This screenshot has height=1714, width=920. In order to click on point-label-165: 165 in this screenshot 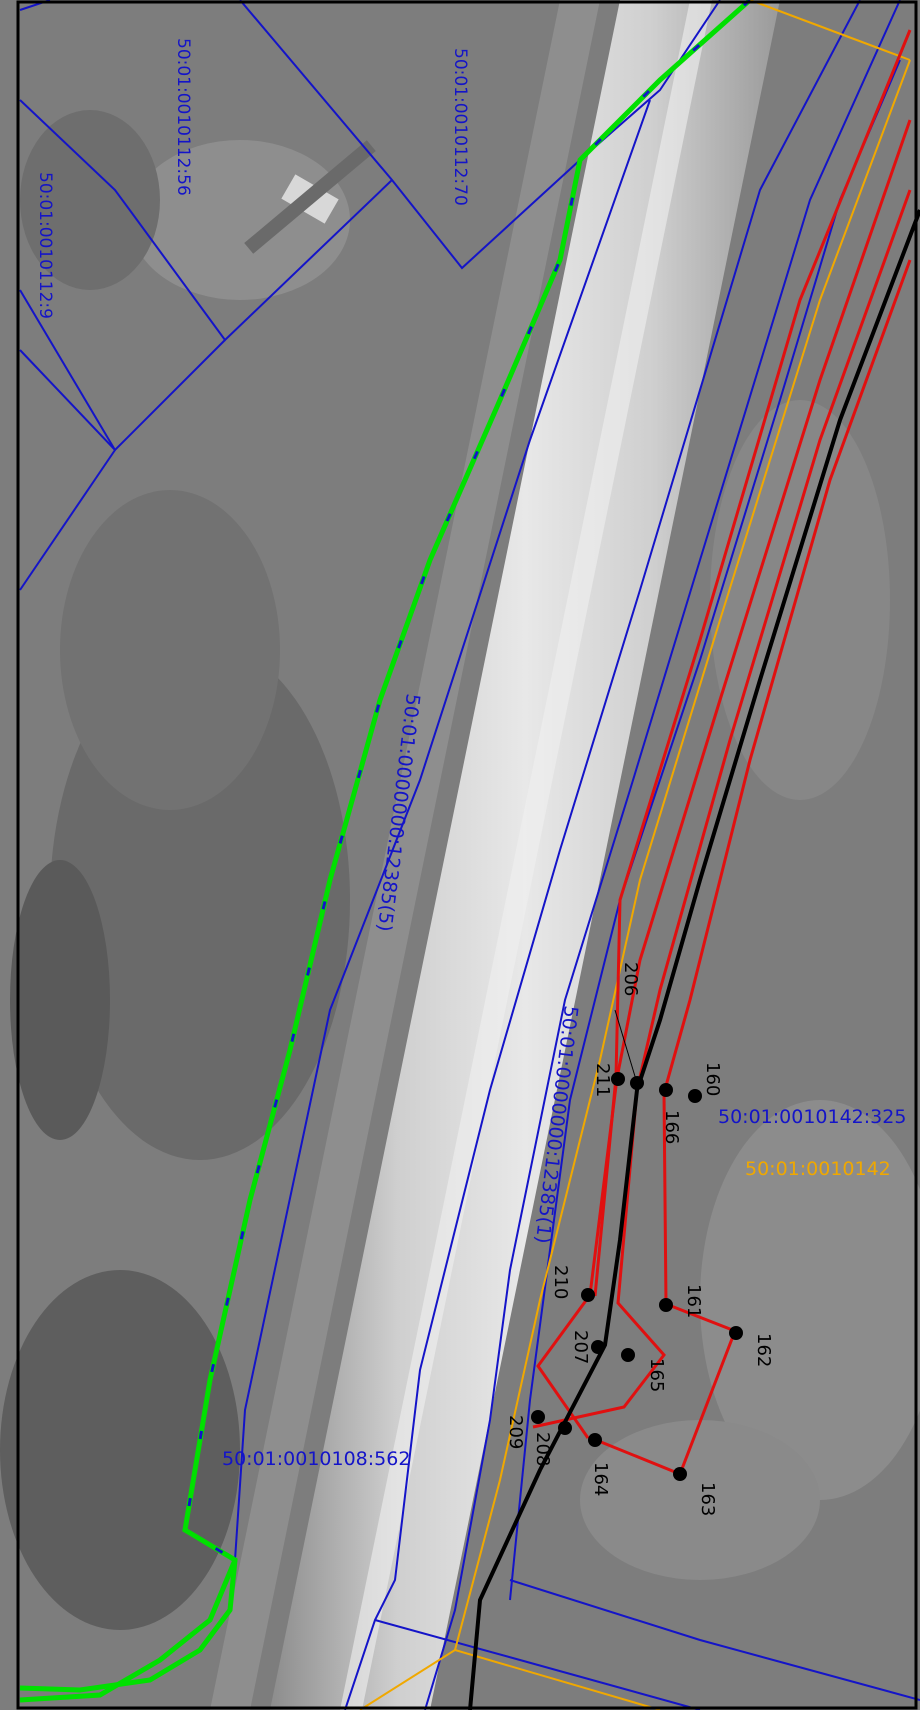, I will do `click(656, 1375)`.